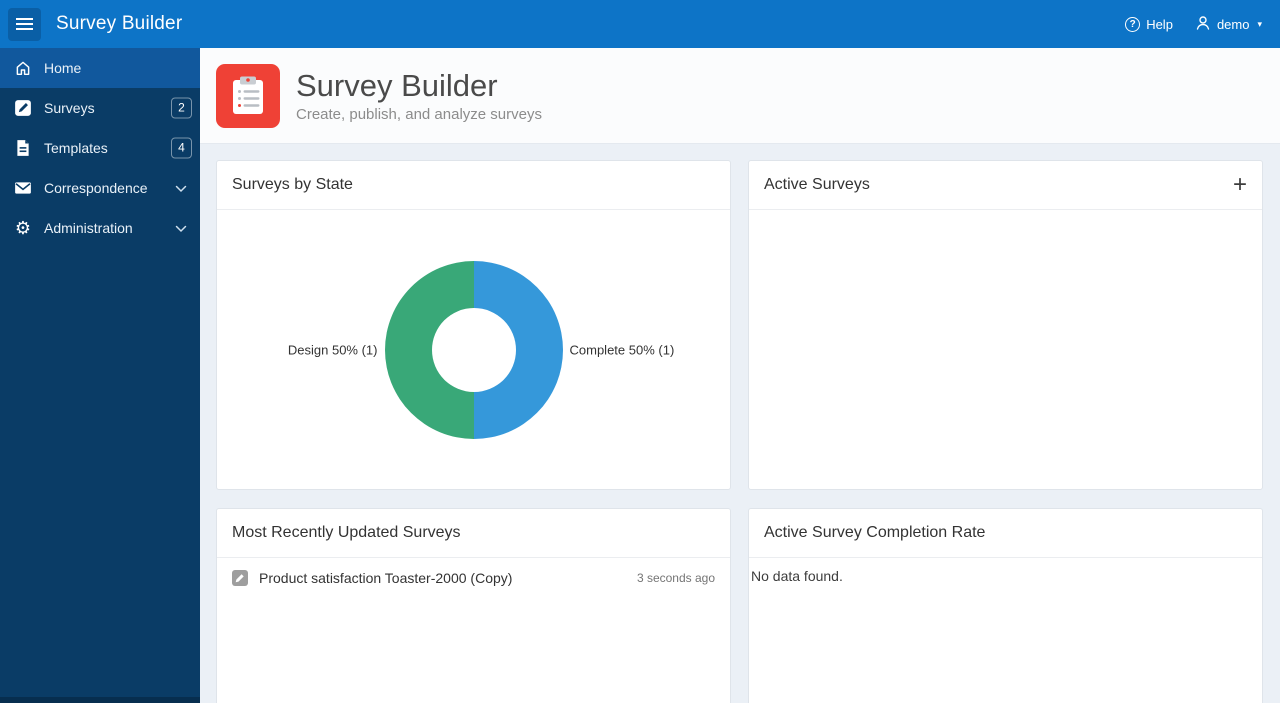 This screenshot has width=1280, height=703. Describe the element at coordinates (24, 24) in the screenshot. I see `hamburger-menu-button` at that location.